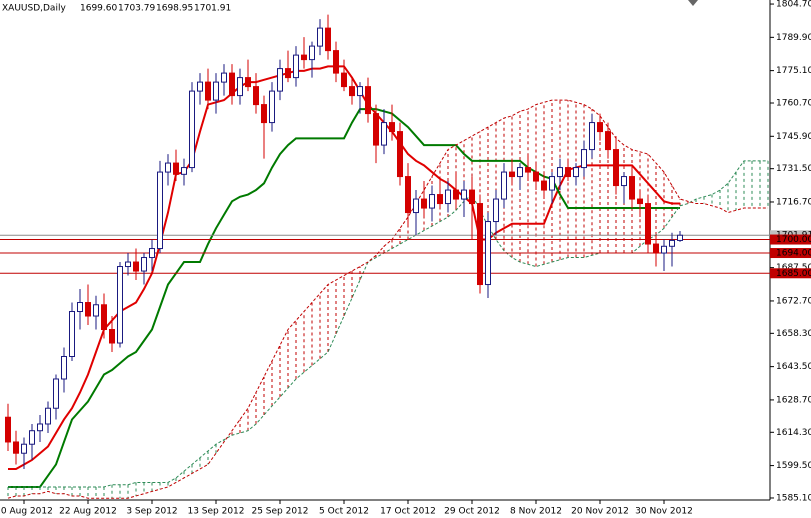 The height and width of the screenshot is (518, 811). I want to click on header: XAUUSD,Daily, so click(34, 9).